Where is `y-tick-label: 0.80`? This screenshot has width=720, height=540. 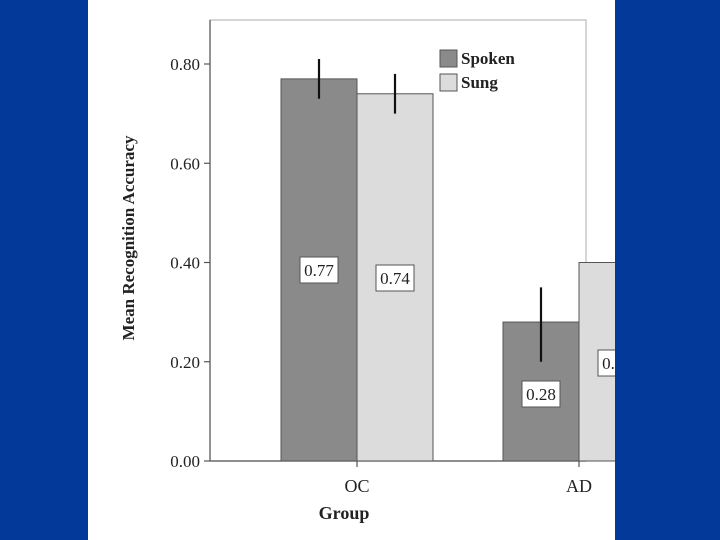 y-tick-label: 0.80 is located at coordinates (185, 64).